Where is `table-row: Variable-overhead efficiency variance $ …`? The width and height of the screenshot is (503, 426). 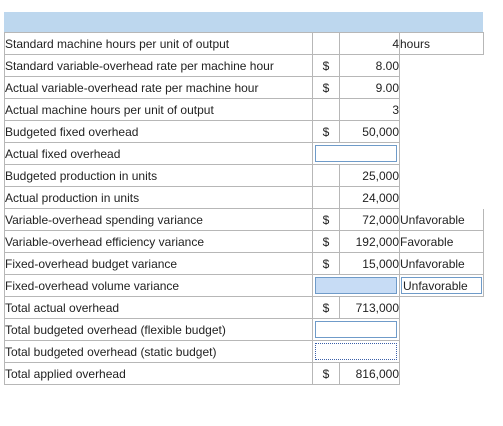
table-row: Variable-overhead efficiency variance $ … is located at coordinates (244, 241).